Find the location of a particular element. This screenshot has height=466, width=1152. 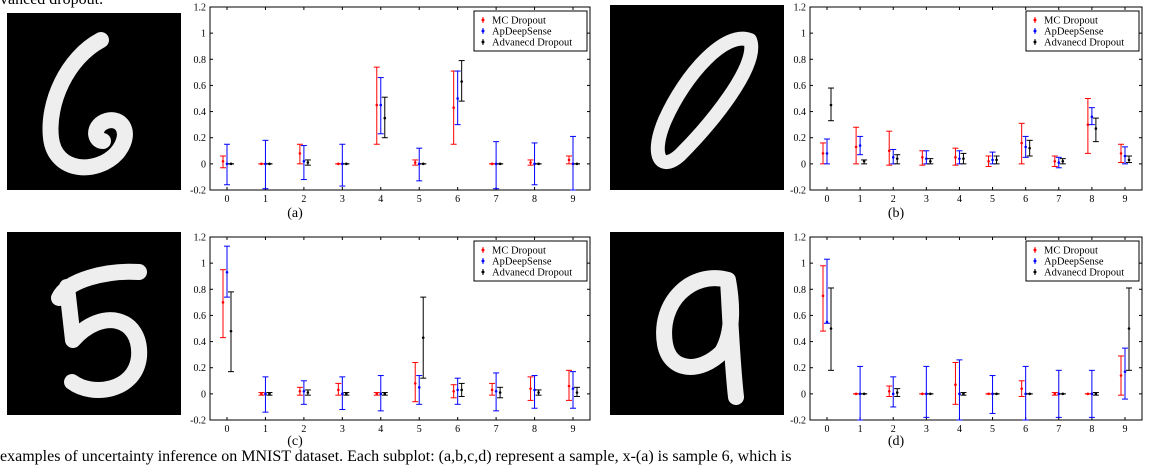

digit-image-d is located at coordinates (697, 323).